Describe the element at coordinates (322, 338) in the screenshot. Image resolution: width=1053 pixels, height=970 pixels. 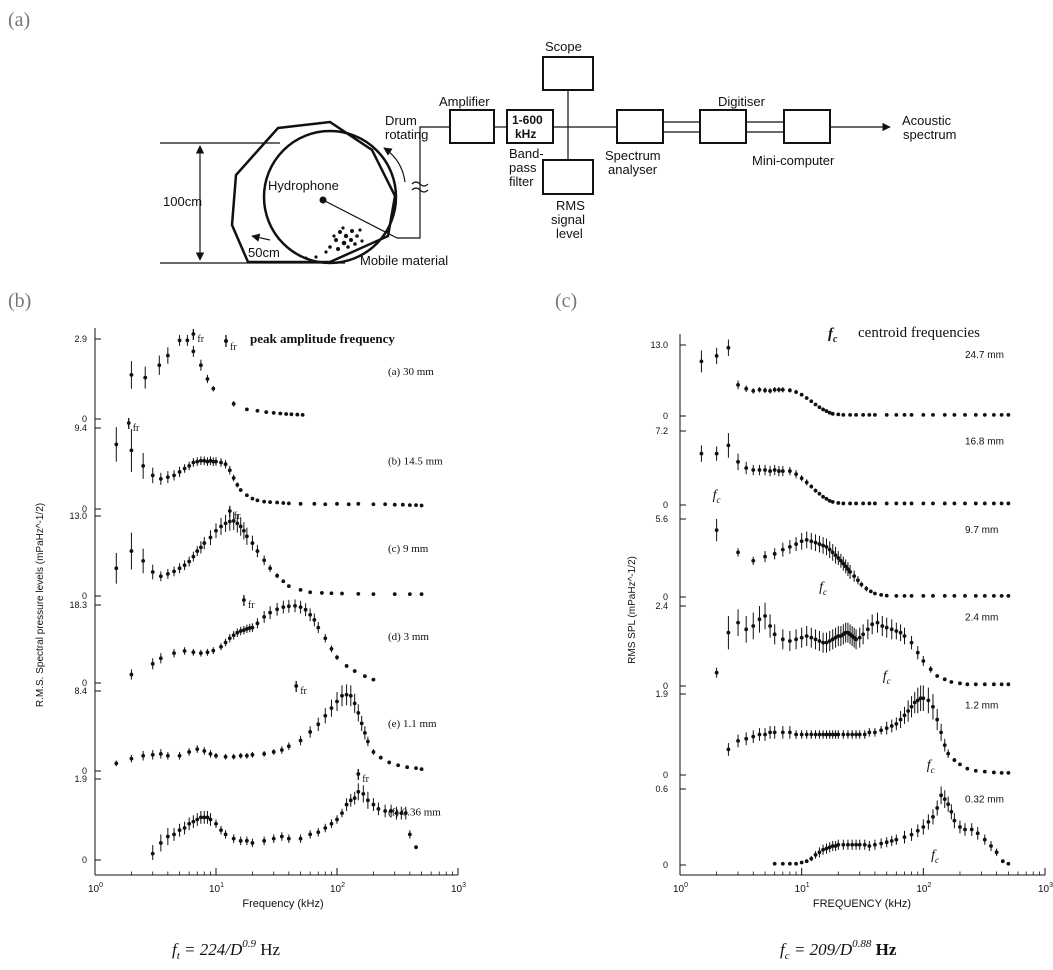
I see `chart-b-title: peak amplitude frequency` at that location.